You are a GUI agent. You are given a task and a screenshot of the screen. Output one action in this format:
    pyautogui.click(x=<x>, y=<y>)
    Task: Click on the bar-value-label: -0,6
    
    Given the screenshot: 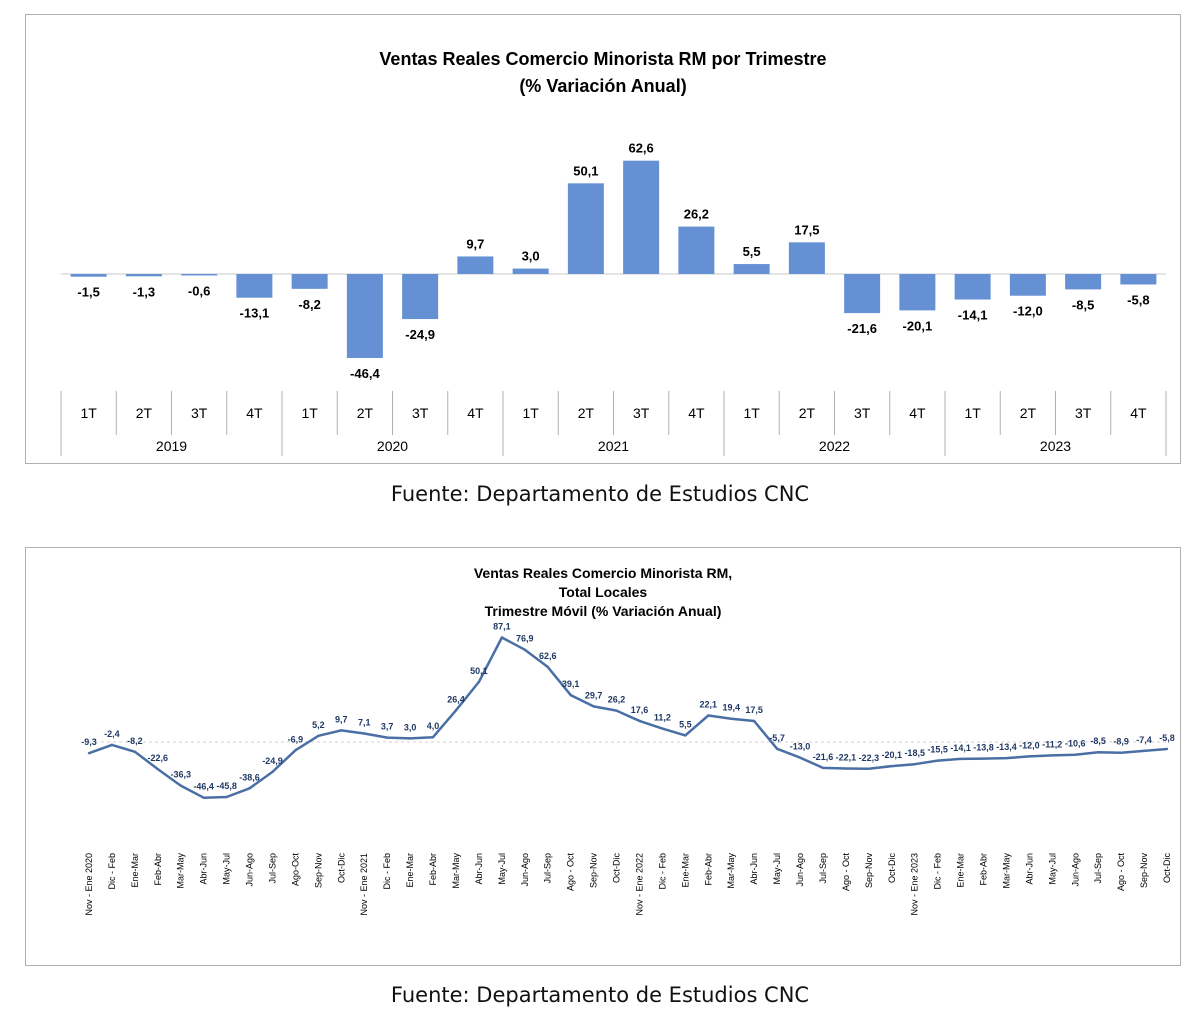 What is the action you would take?
    pyautogui.click(x=199, y=291)
    